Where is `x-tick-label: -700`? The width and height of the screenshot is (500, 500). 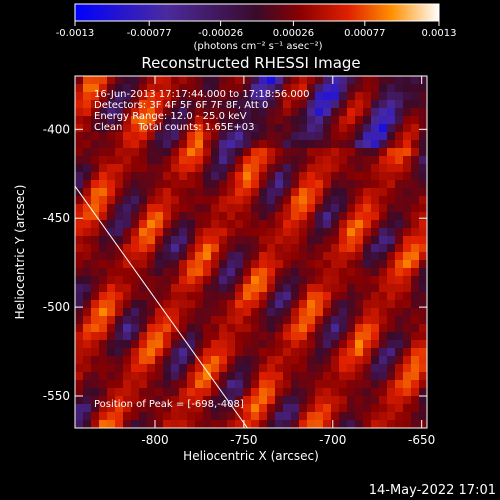
x-tick-label: -700 is located at coordinates (332, 440).